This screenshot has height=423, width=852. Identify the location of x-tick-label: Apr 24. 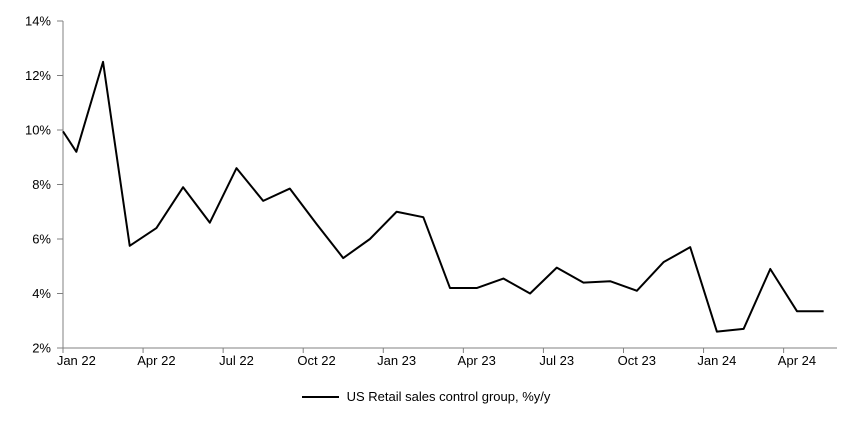
(797, 360).